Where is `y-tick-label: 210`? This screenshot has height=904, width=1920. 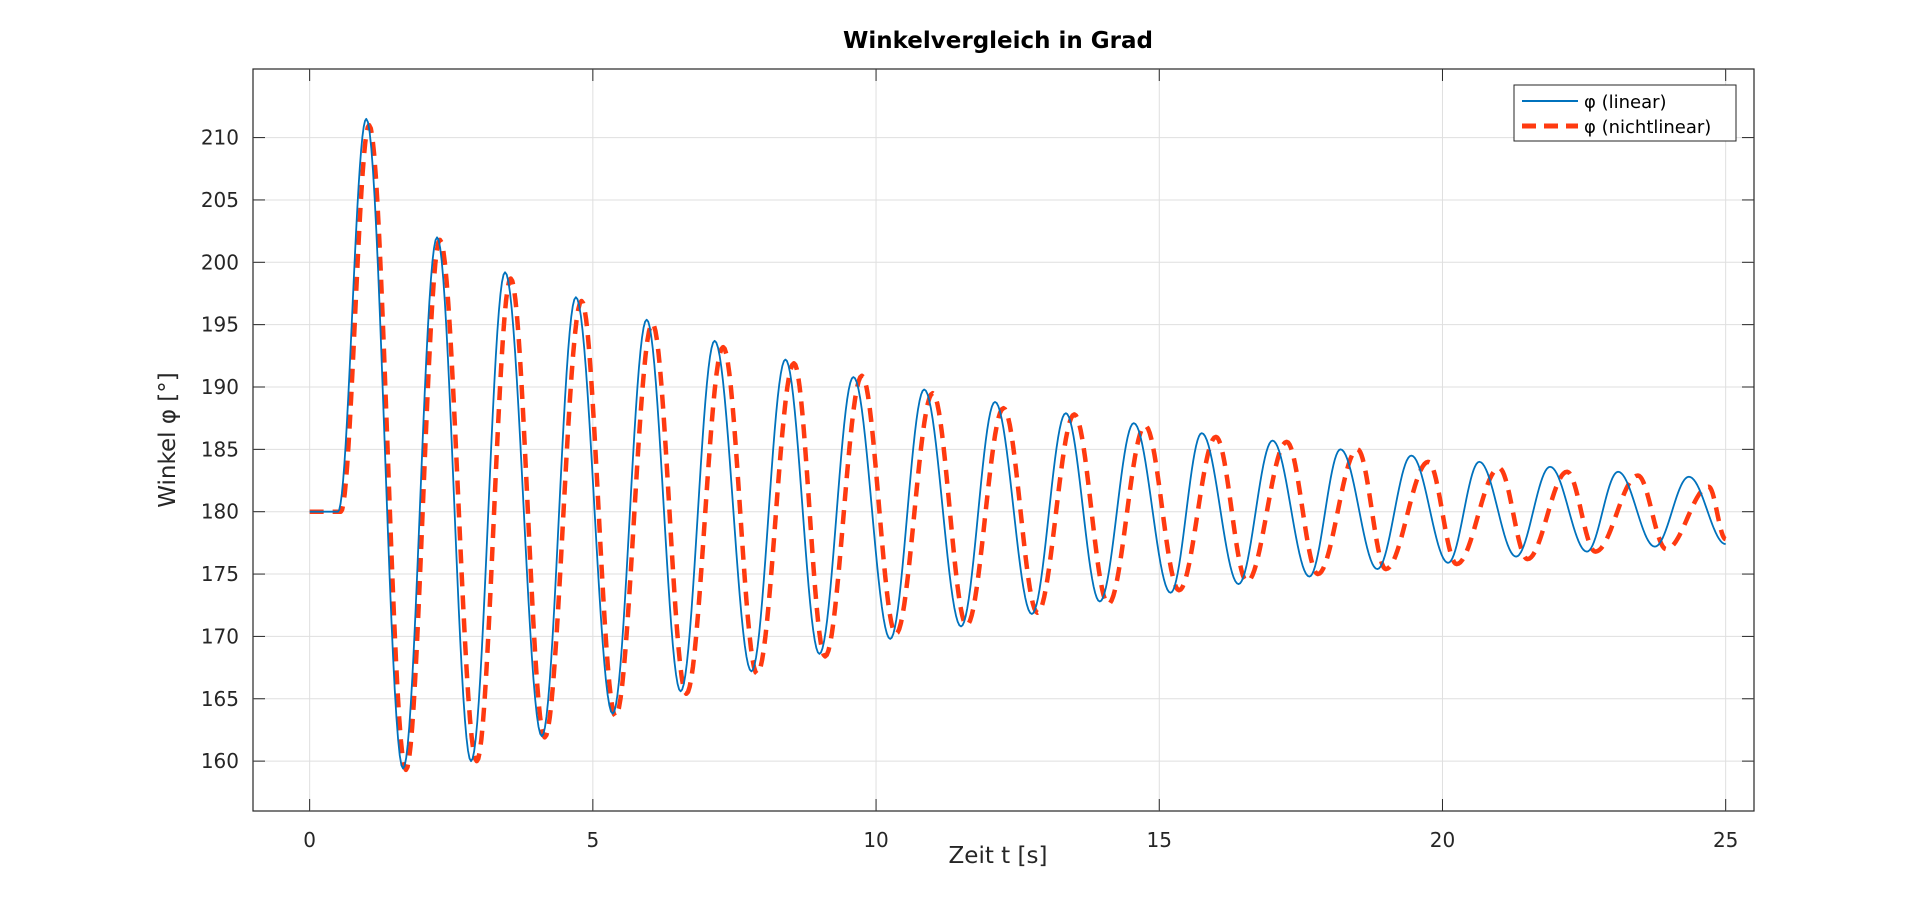
y-tick-label: 210 is located at coordinates (220, 138).